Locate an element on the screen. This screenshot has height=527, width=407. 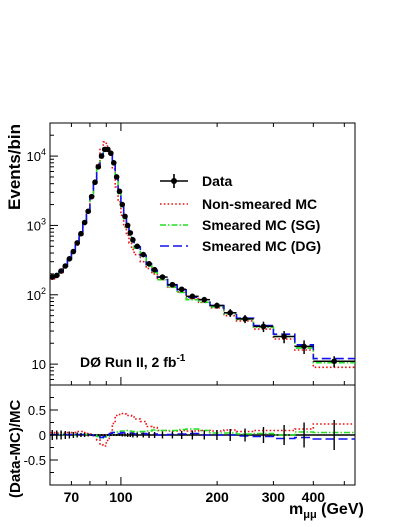
main-y-tick-label: 10³ is located at coordinates (36, 224).